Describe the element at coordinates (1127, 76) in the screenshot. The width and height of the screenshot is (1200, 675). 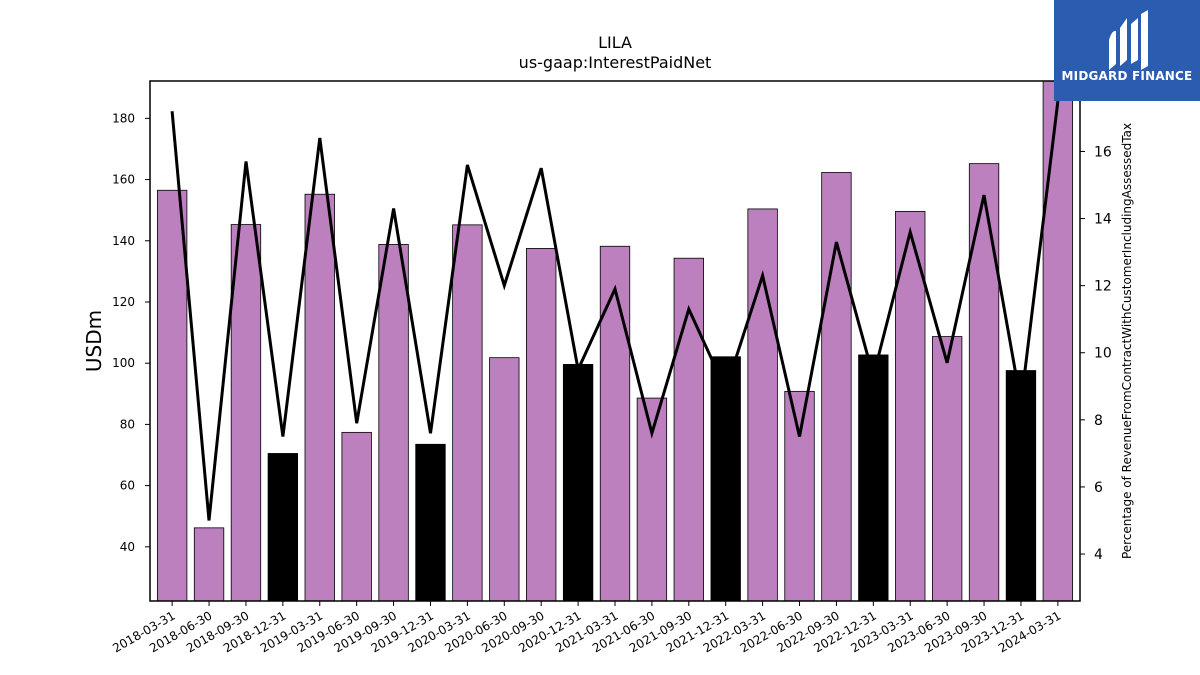
I see `logo-text: MIDGARD FINANCE` at that location.